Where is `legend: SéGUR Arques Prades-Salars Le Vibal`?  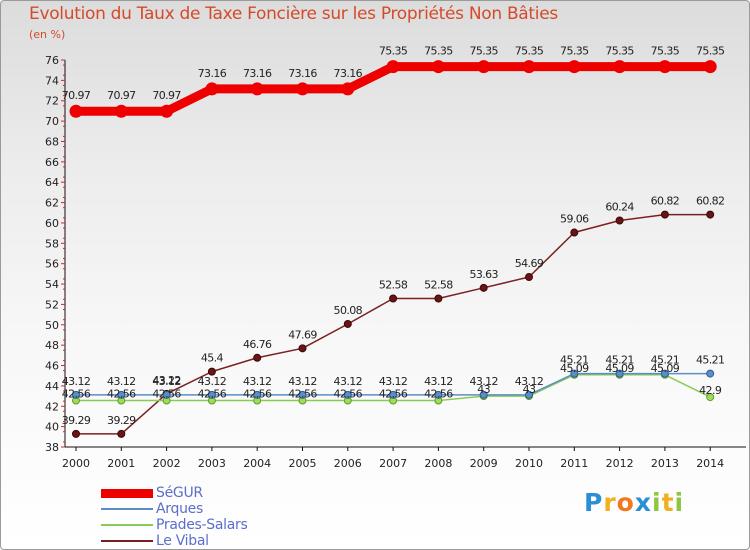 legend: SéGUR Arques Prades-Salars Le Vibal is located at coordinates (201, 517).